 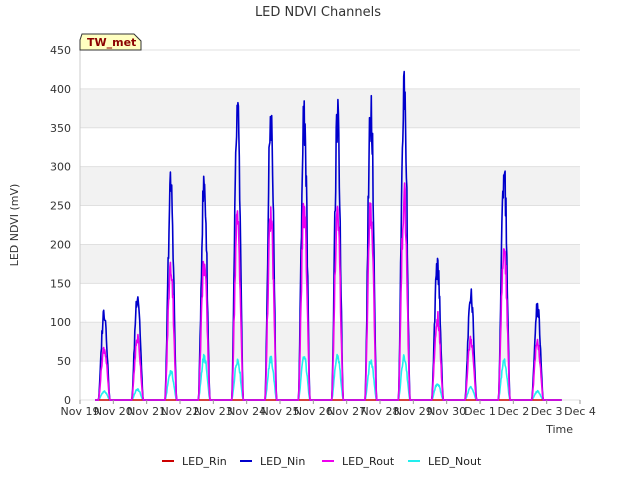 What do you see at coordinates (80, 411) in the screenshot?
I see `x-tick-label: Nov 19` at bounding box center [80, 411].